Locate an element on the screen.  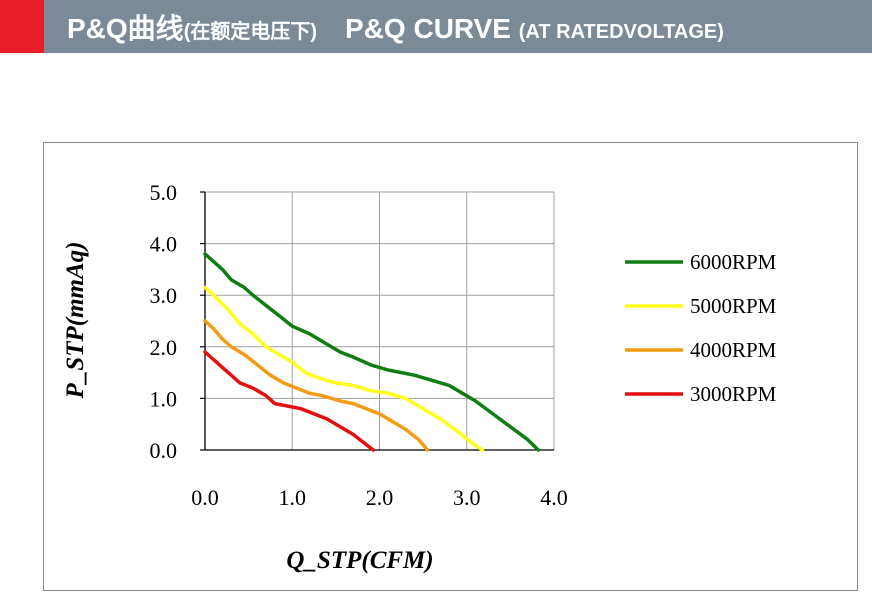
series-line-3000rpm is located at coordinates (289, 401).